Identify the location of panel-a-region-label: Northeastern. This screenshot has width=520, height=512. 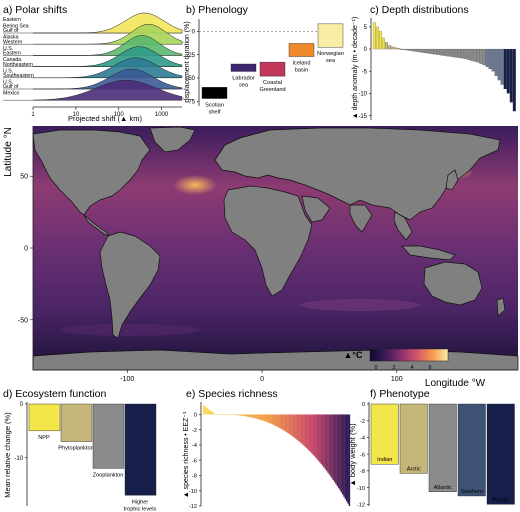
(18, 65).